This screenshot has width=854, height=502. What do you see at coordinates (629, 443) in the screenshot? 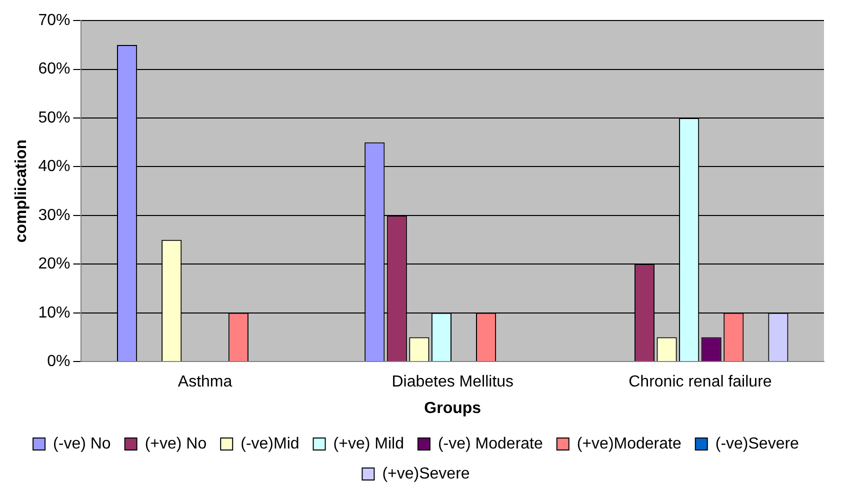
I see `legend-label: (+ve)Moderate` at bounding box center [629, 443].